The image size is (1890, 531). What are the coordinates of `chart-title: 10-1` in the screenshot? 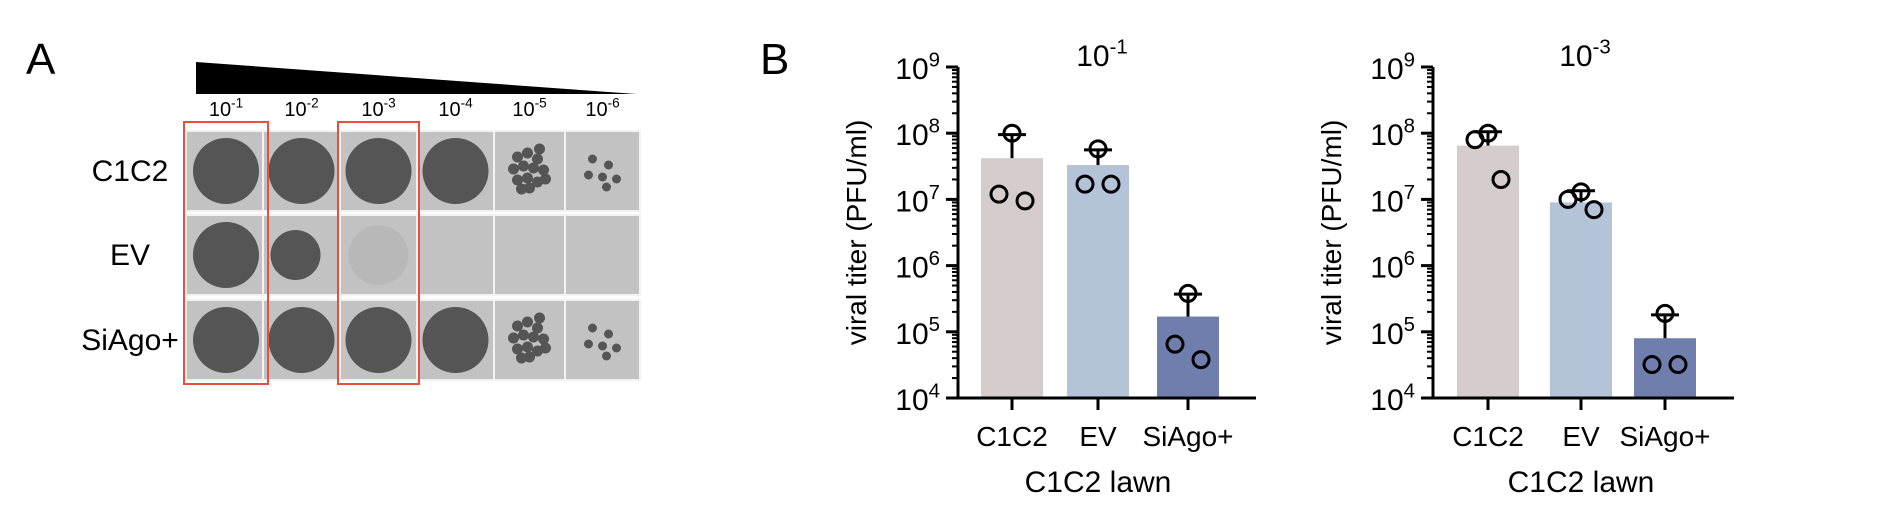 It's located at (1102, 54).